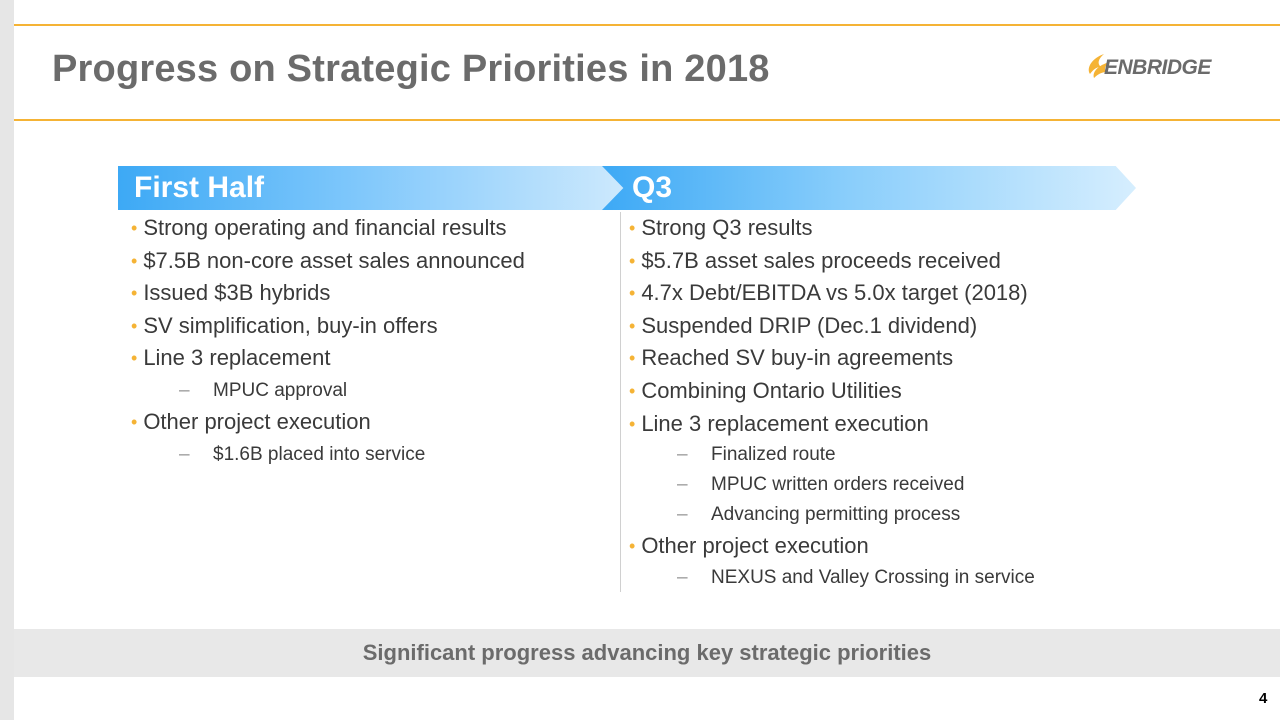  I want to click on first-half-banner: First Half, so click(371, 188).